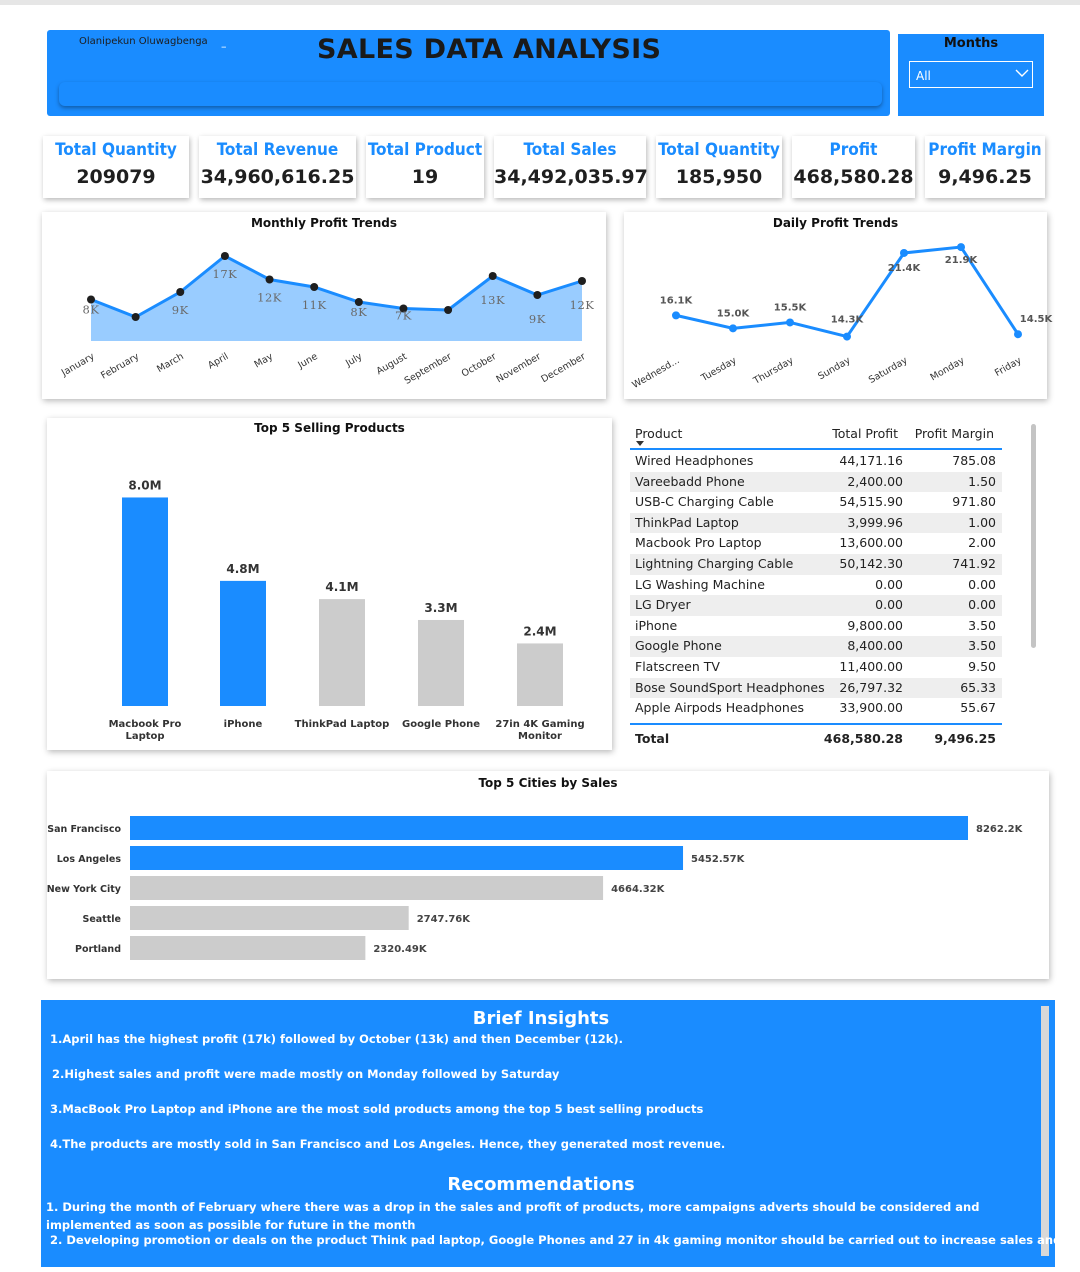  What do you see at coordinates (816, 482) in the screenshot?
I see `table-row: Vareebadd Phone 2,400.00 1.50` at bounding box center [816, 482].